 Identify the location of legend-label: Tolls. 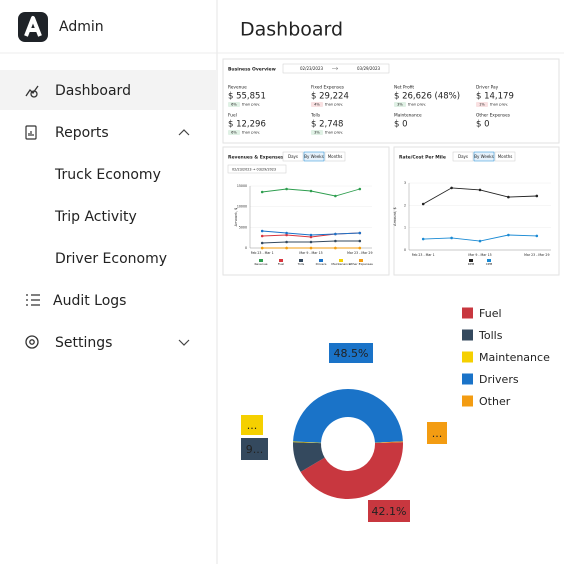
(490, 335).